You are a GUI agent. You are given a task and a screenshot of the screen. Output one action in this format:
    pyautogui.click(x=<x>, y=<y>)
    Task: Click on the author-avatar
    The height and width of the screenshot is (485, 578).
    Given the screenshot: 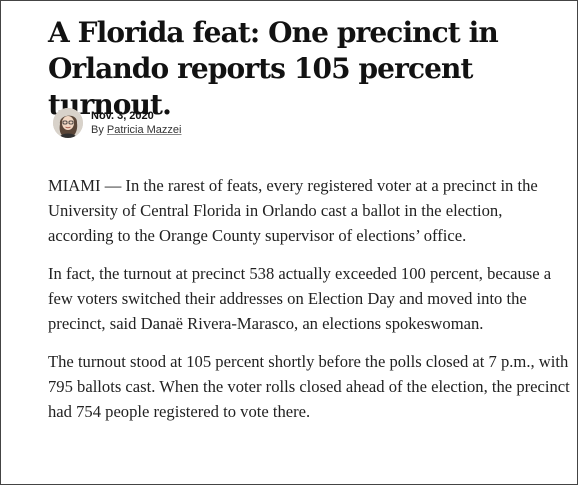 What is the action you would take?
    pyautogui.click(x=68, y=123)
    